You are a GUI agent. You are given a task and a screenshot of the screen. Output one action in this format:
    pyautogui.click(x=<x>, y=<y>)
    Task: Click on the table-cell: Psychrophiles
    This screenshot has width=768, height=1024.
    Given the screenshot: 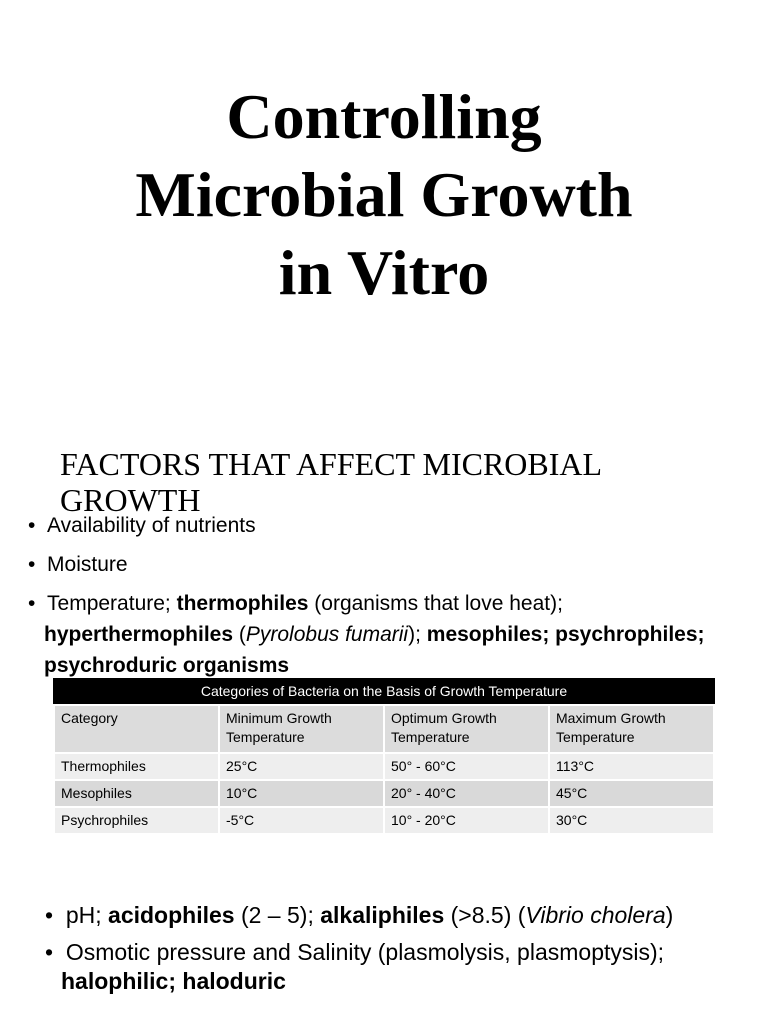 What is the action you would take?
    pyautogui.click(x=136, y=820)
    